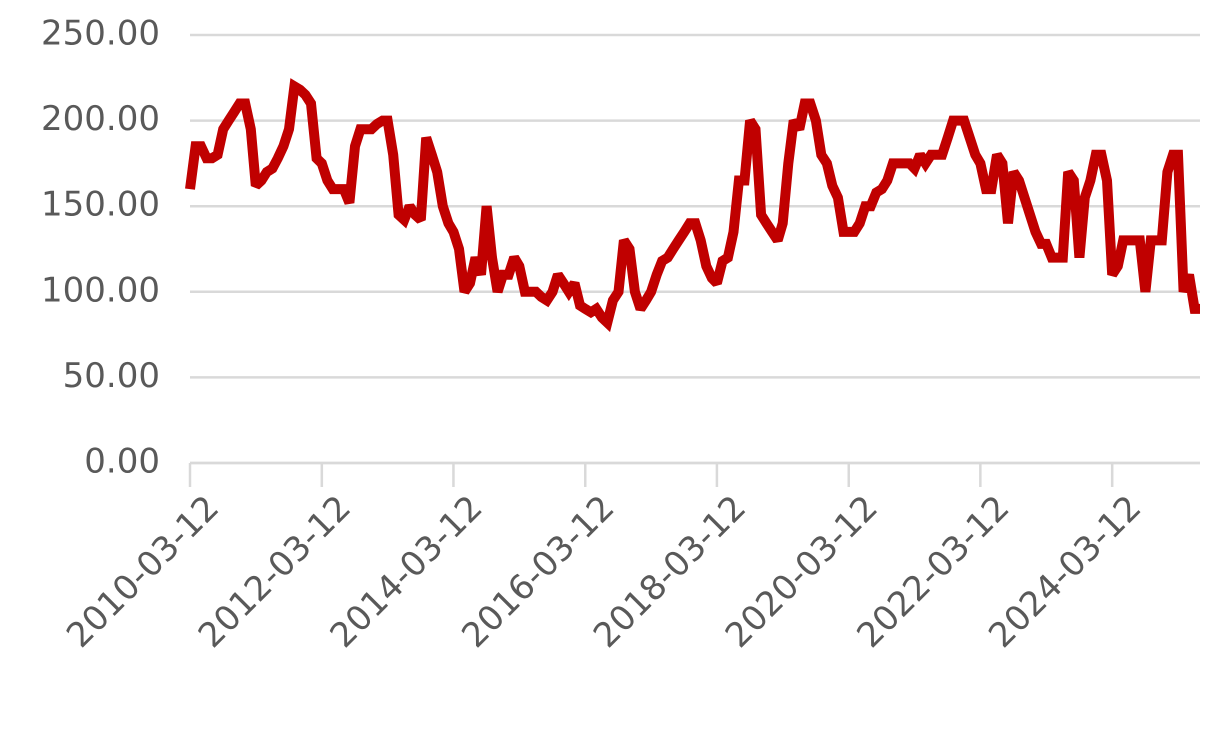 This screenshot has height=733, width=1212. I want to click on y-tick-label: 100.00, so click(100, 290).